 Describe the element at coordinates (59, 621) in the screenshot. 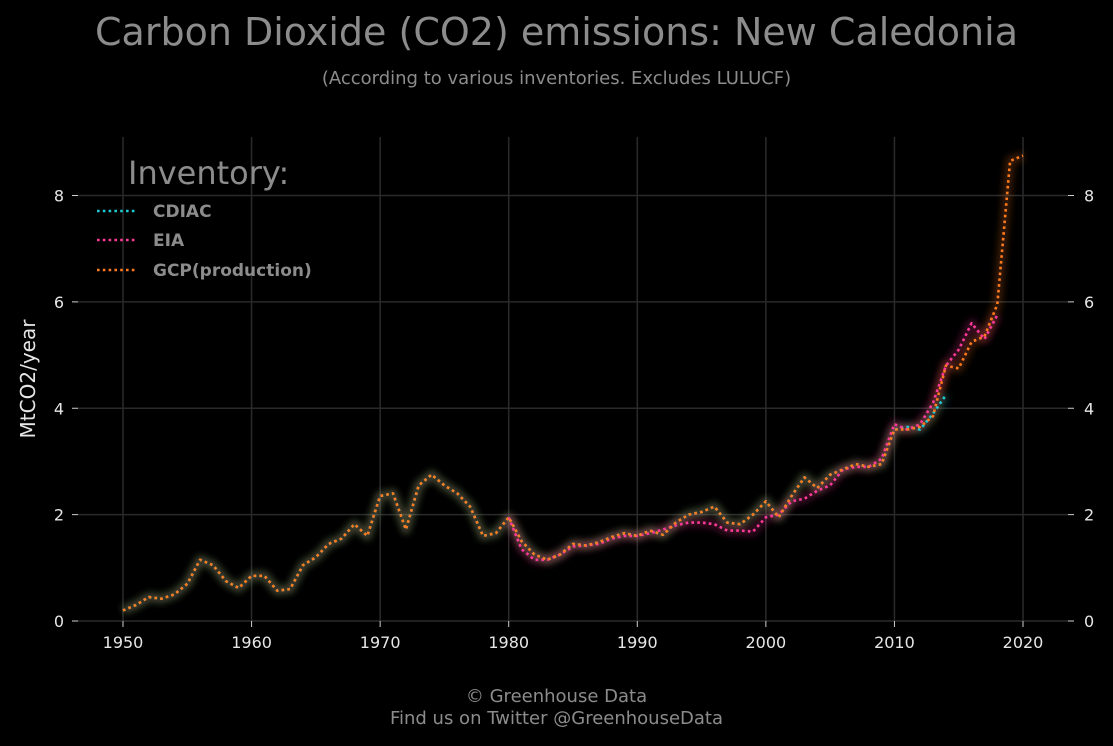

I see `y-tick-label-left: 0` at that location.